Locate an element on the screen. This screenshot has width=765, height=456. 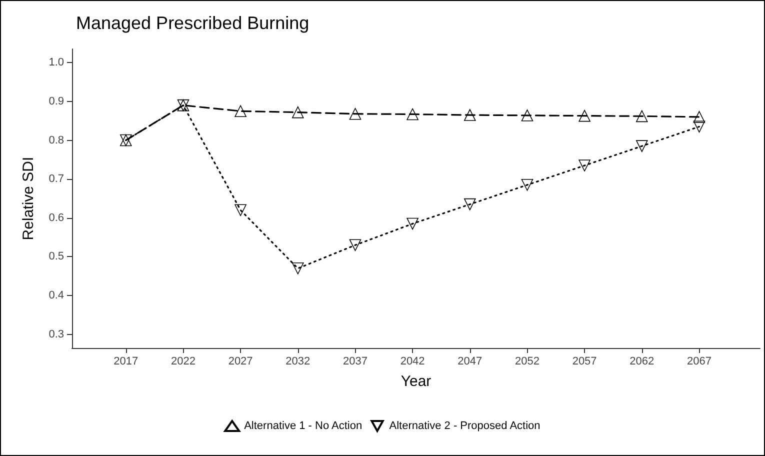
x-tick-label: 2067 is located at coordinates (699, 362).